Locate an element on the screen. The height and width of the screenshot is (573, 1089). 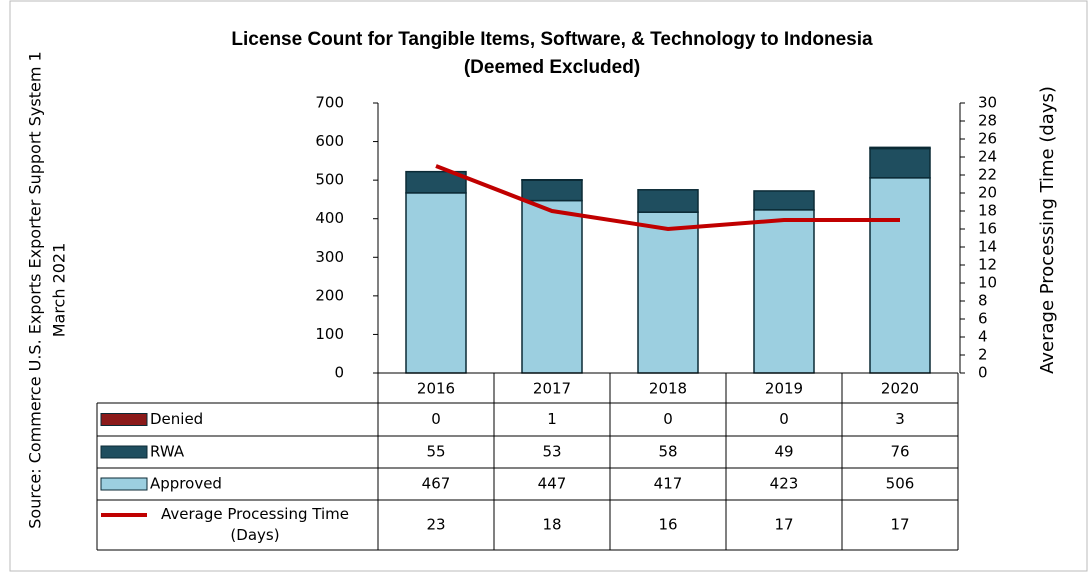
y-tick-label: 200 is located at coordinates (329, 295).